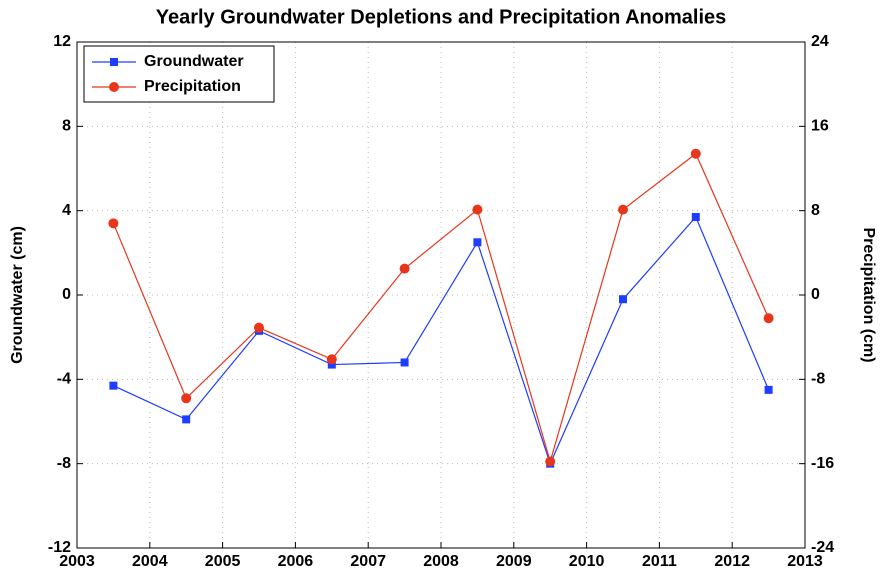 Image resolution: width=882 pixels, height=572 pixels. I want to click on x-tick-label: 2003, so click(77, 561).